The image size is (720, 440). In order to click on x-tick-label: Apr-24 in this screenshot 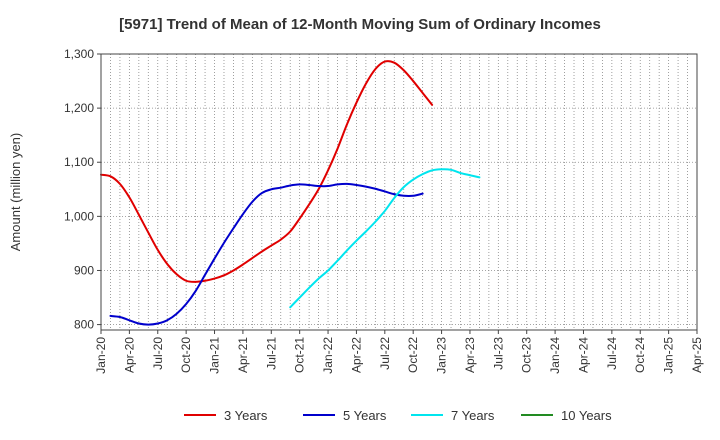, I will do `click(583, 355)`.